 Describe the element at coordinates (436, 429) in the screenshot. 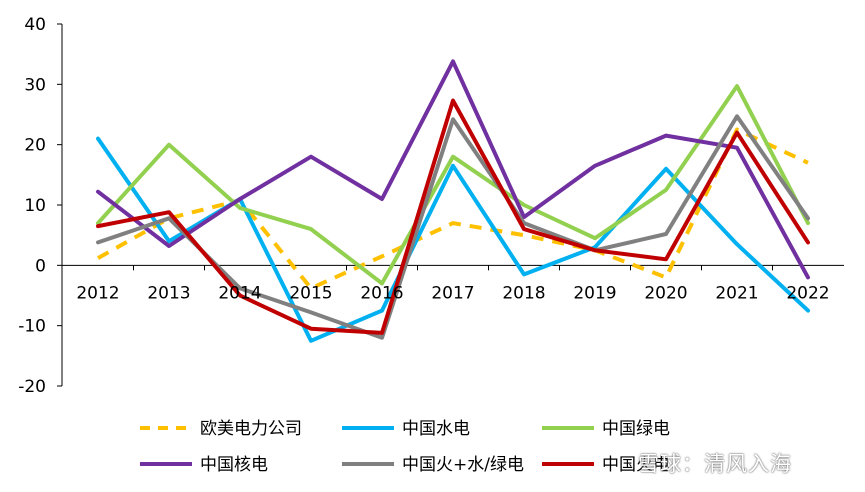

I see `legend-label: 中国水电` at that location.